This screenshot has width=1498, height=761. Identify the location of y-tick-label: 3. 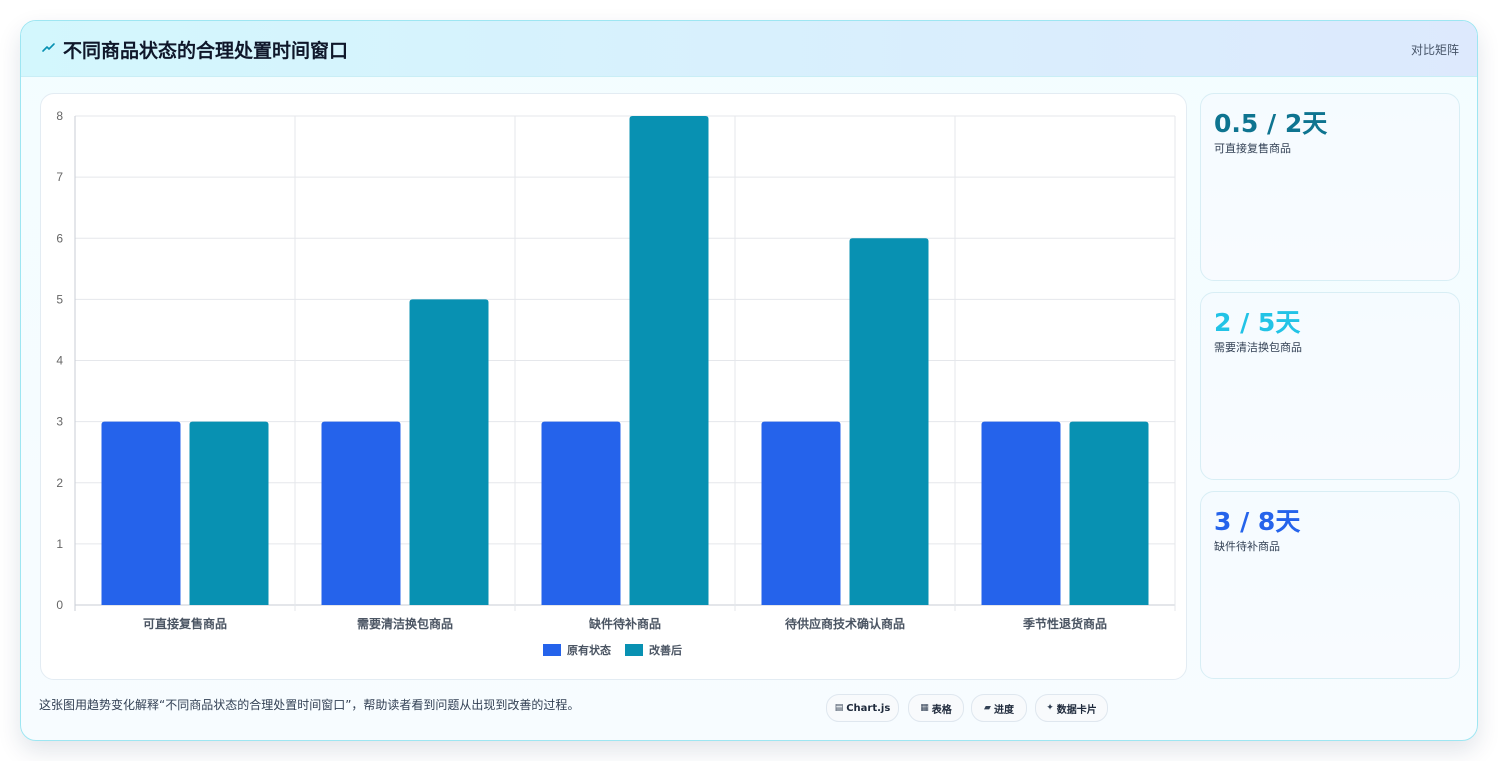
(59, 422).